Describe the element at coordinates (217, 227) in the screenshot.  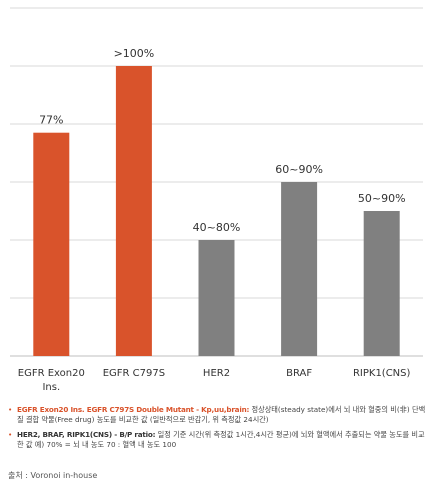
I see `data-label: 40~80%` at that location.